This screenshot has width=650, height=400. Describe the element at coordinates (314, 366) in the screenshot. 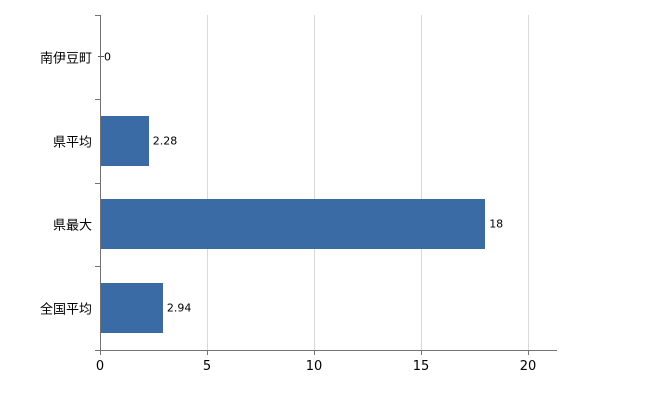

I see `x-tick-label: 10` at that location.